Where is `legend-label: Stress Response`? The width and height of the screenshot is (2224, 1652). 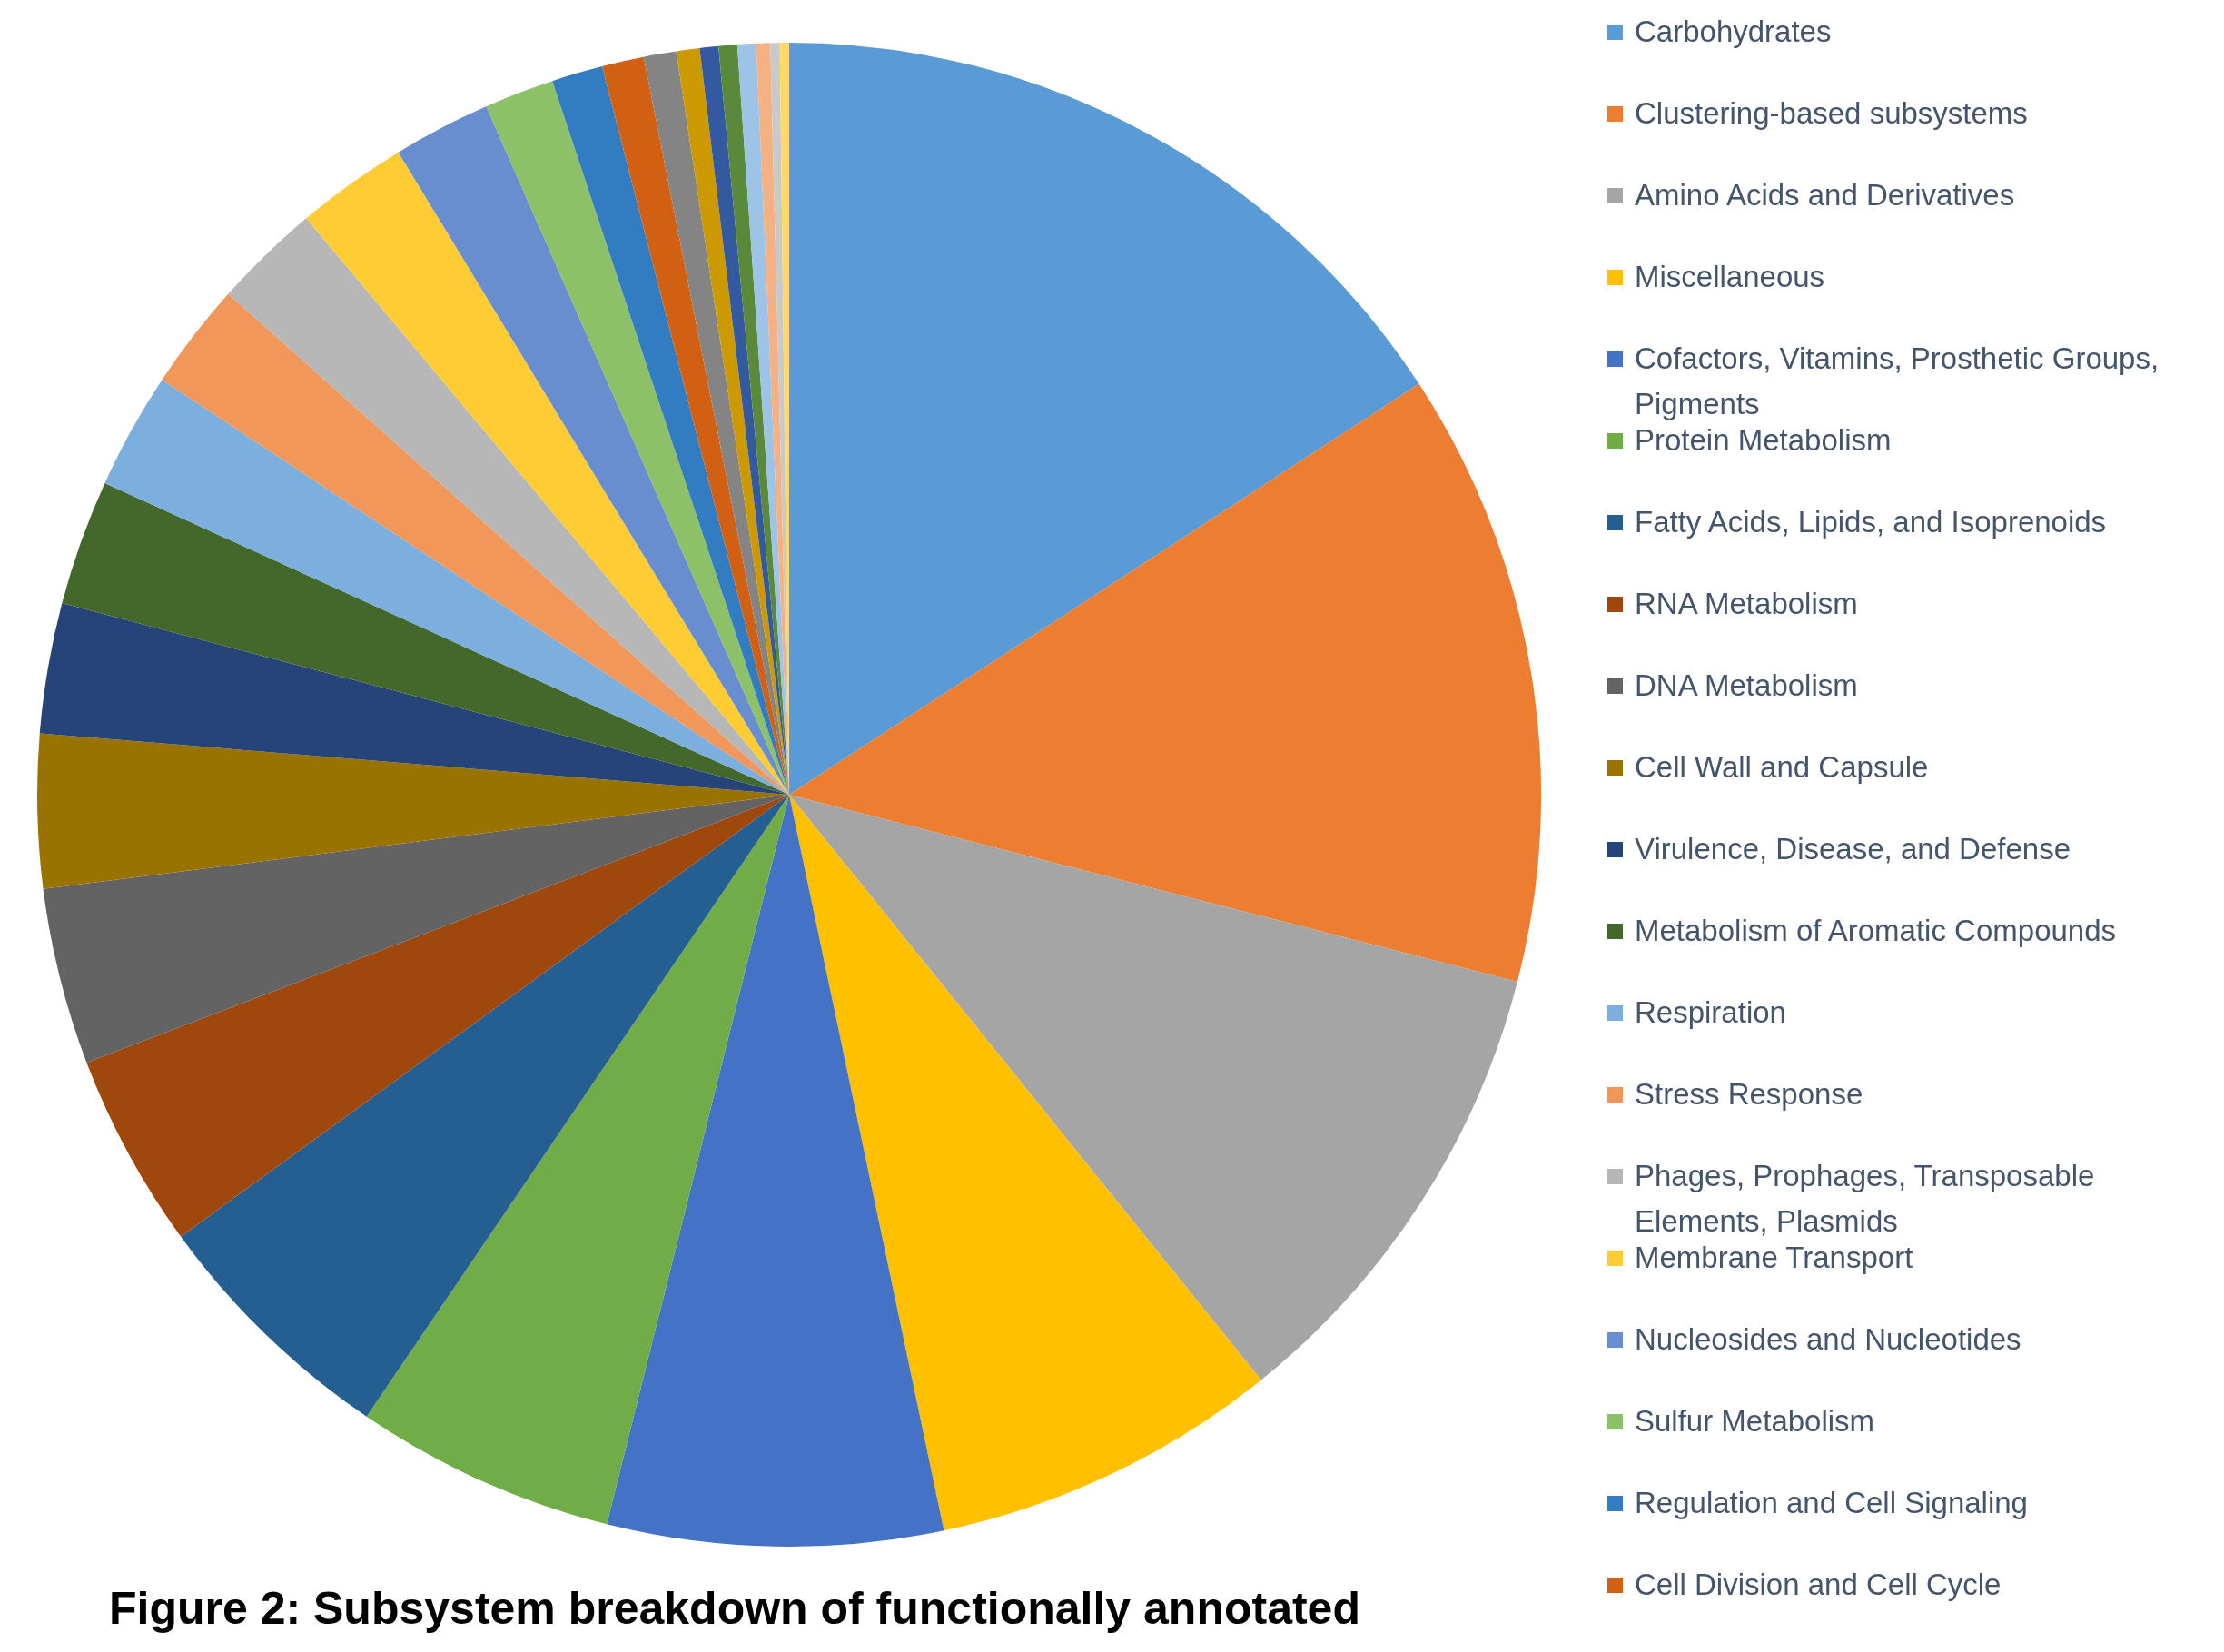 legend-label: Stress Response is located at coordinates (1749, 1094).